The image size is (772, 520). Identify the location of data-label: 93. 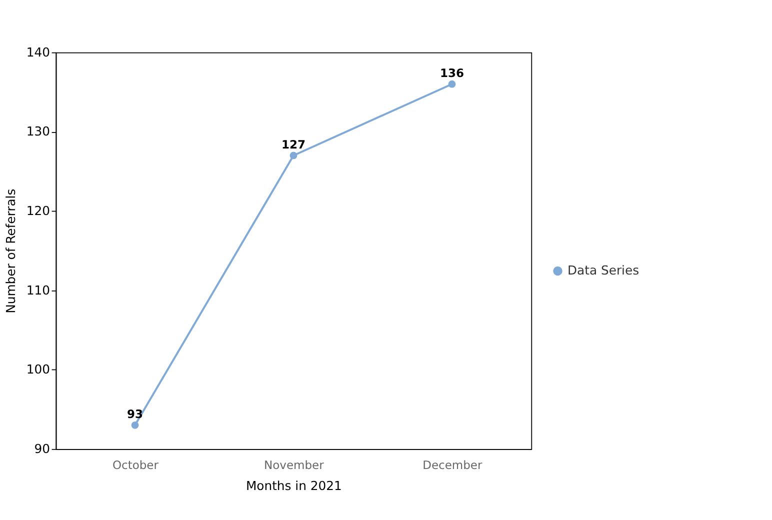
(135, 414).